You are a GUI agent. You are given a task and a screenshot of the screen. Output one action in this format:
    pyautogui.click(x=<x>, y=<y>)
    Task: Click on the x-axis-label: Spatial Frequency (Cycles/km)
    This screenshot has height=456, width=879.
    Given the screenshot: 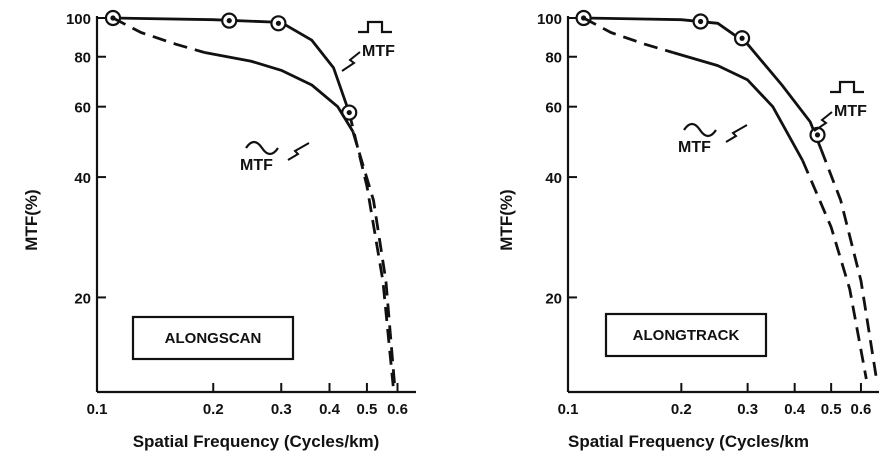 What is the action you would take?
    pyautogui.click(x=256, y=441)
    